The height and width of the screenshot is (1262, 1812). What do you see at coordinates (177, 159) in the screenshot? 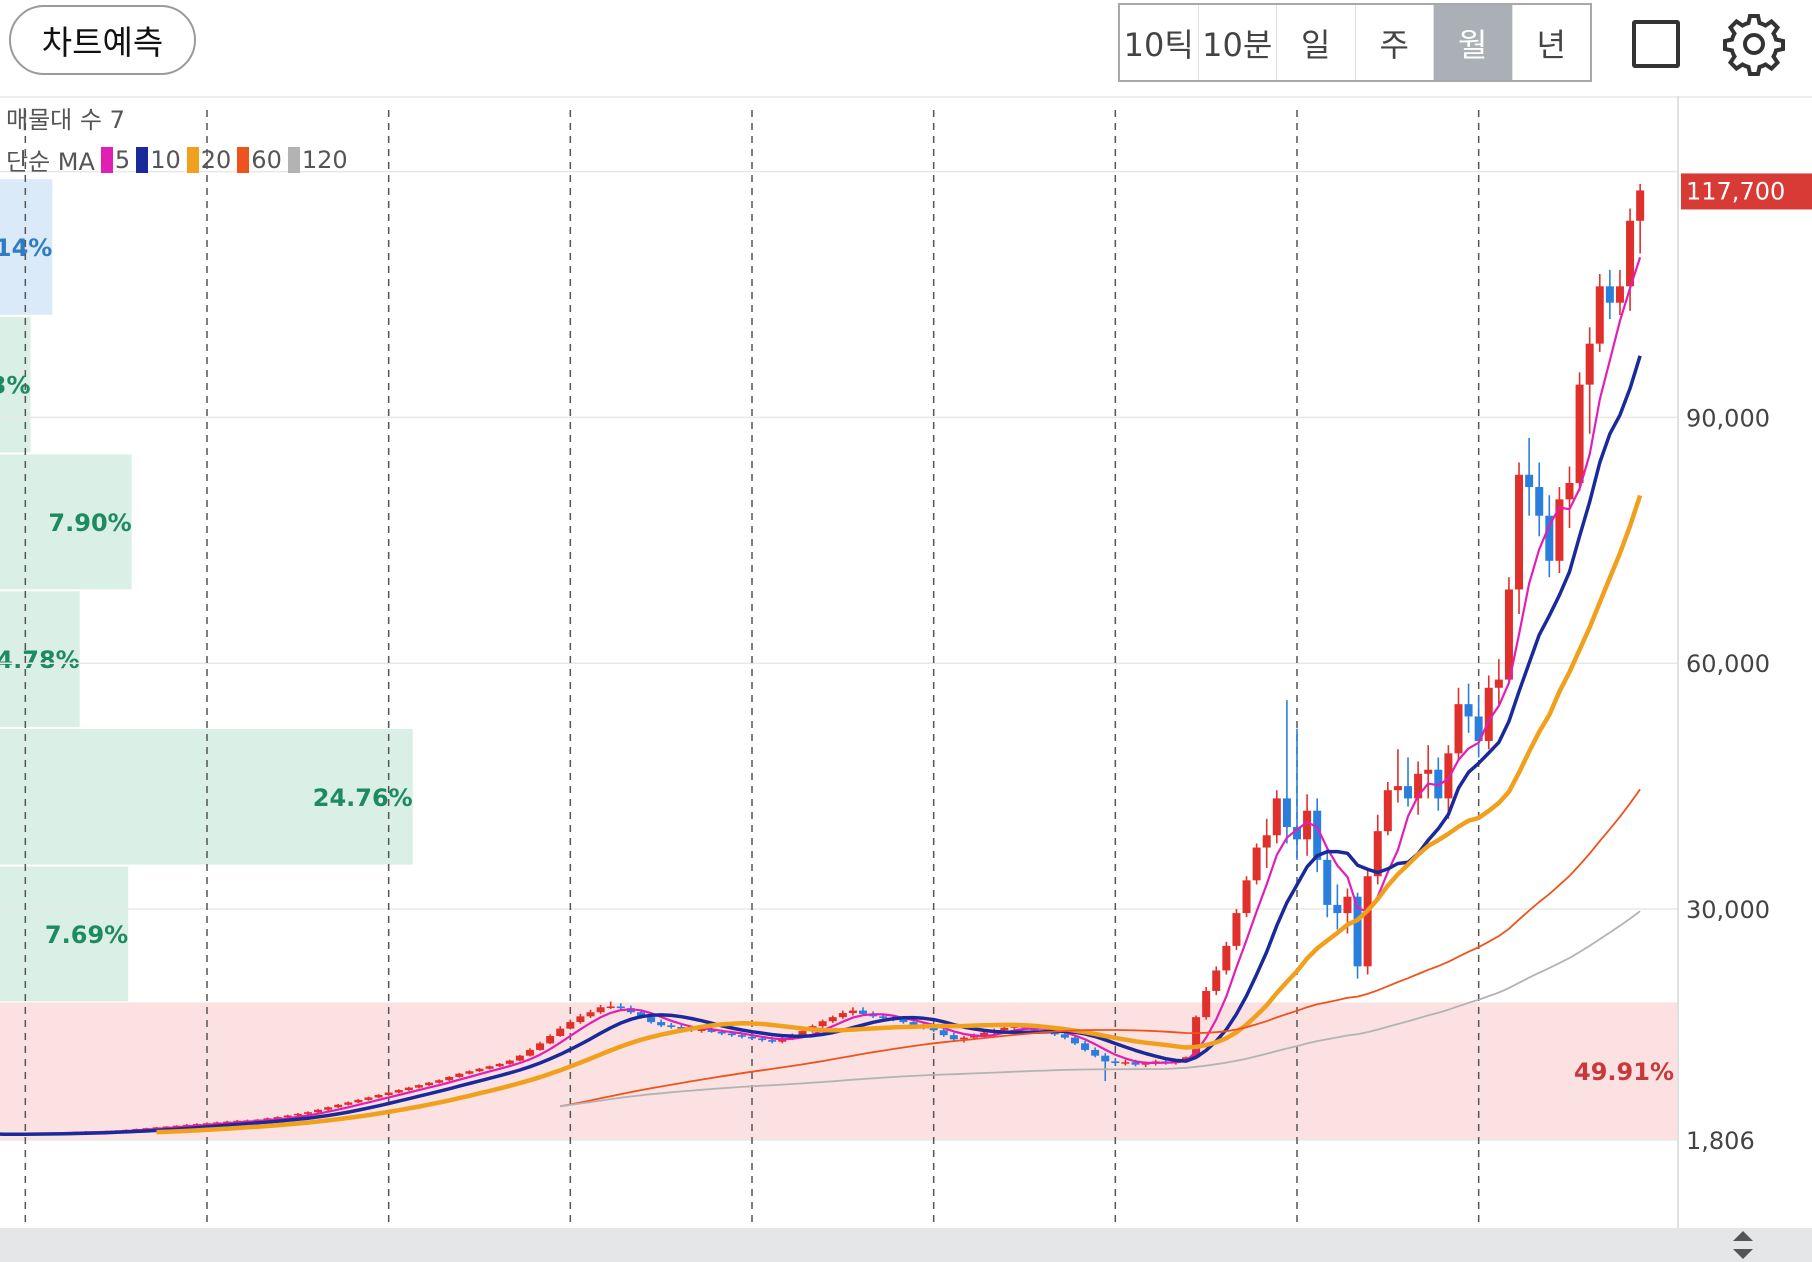
I see `ma-legend: 단순 MA 5 10 20 60 120` at bounding box center [177, 159].